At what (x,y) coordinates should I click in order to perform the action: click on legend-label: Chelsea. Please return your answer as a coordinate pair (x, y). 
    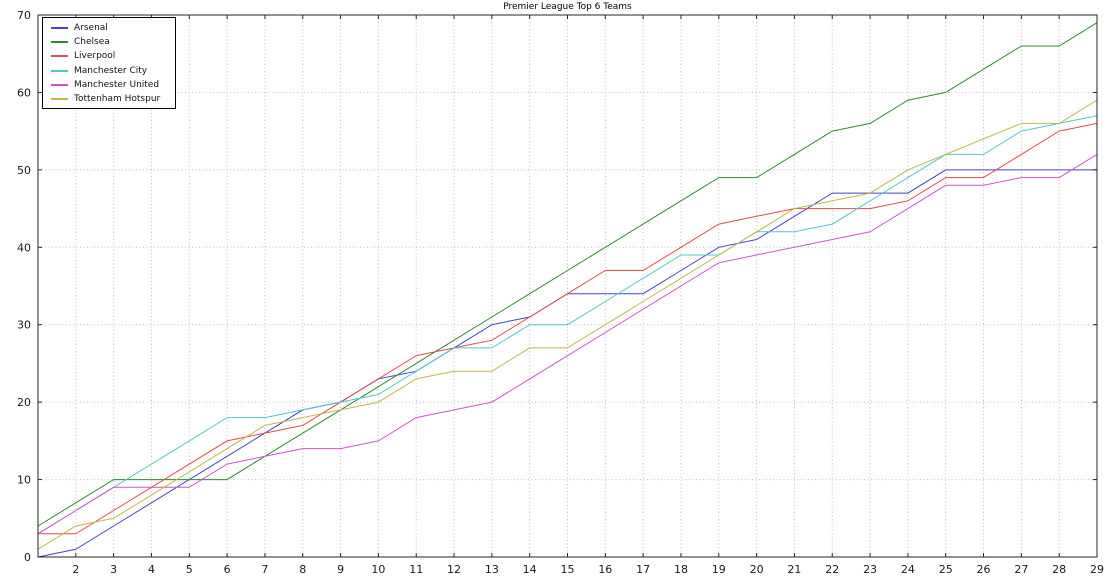
    Looking at the image, I should click on (92, 42).